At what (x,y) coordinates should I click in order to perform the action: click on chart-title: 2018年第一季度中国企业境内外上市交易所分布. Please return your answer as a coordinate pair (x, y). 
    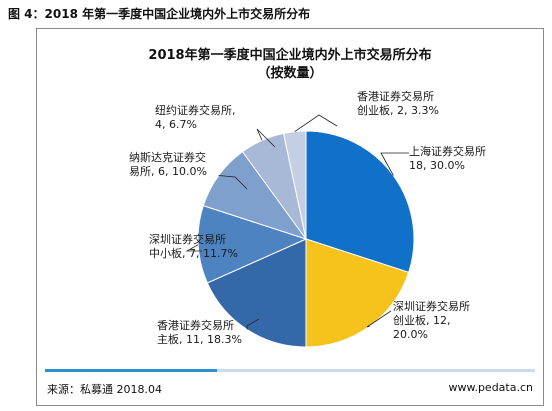
    Looking at the image, I should click on (290, 55).